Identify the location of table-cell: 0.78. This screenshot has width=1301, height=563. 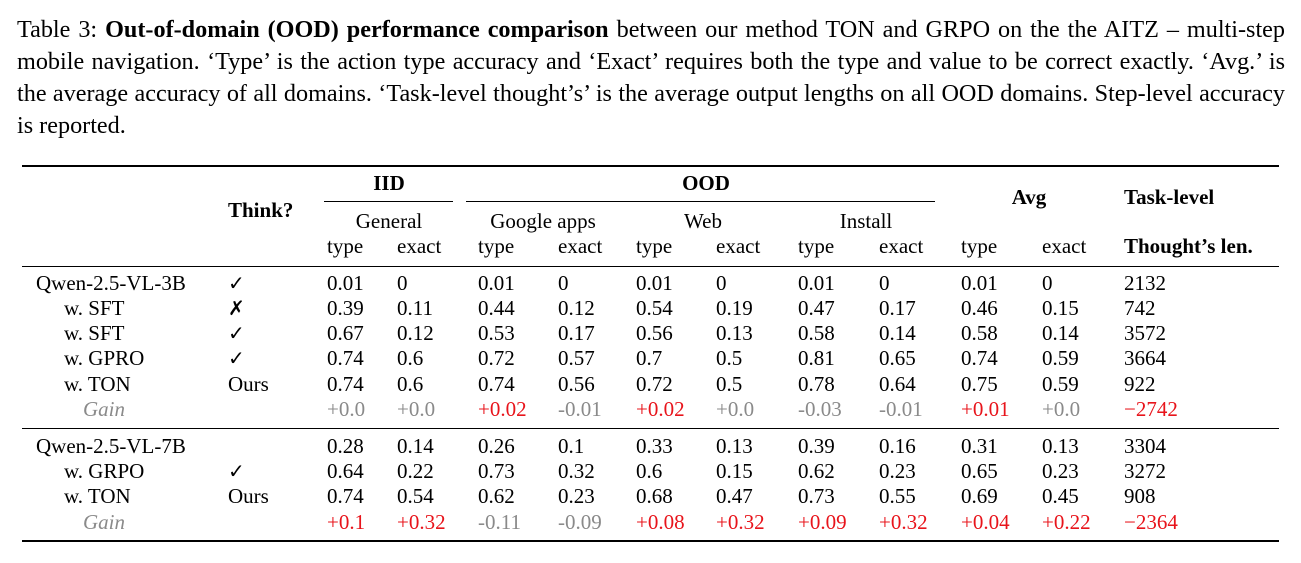
(816, 384).